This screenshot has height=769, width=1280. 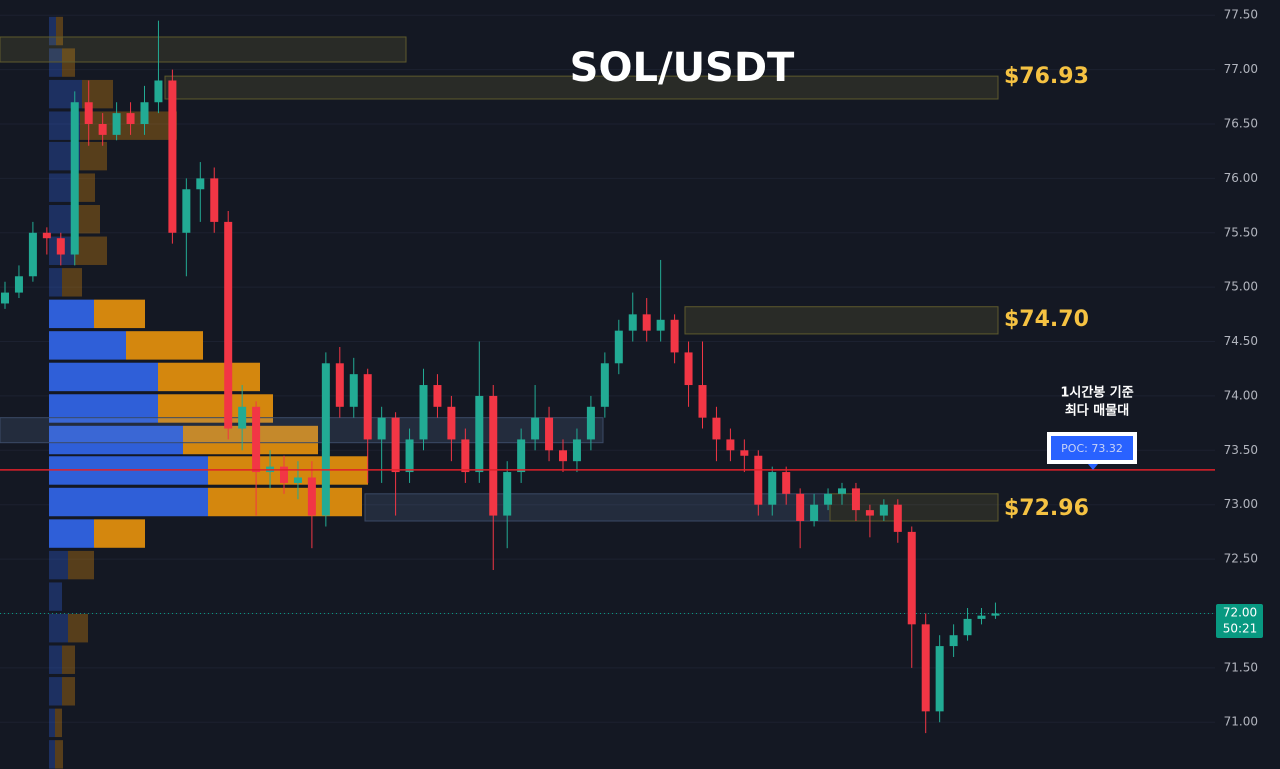 What do you see at coordinates (1046, 508) in the screenshot?
I see `zone-label: $72.96` at bounding box center [1046, 508].